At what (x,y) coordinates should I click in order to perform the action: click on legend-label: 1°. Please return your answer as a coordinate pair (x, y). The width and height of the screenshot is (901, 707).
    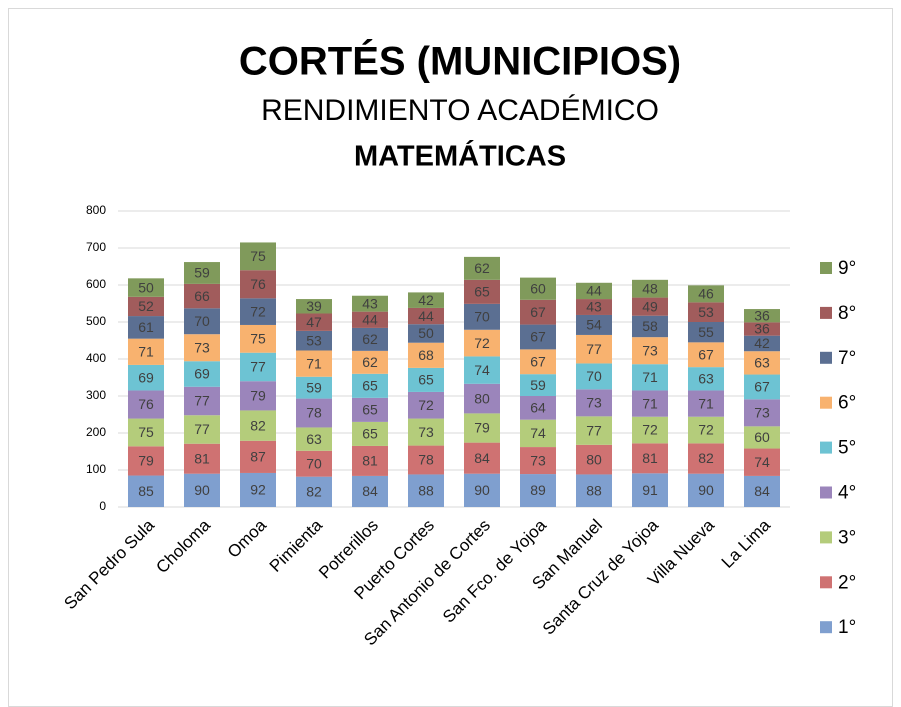
    Looking at the image, I should click on (847, 627).